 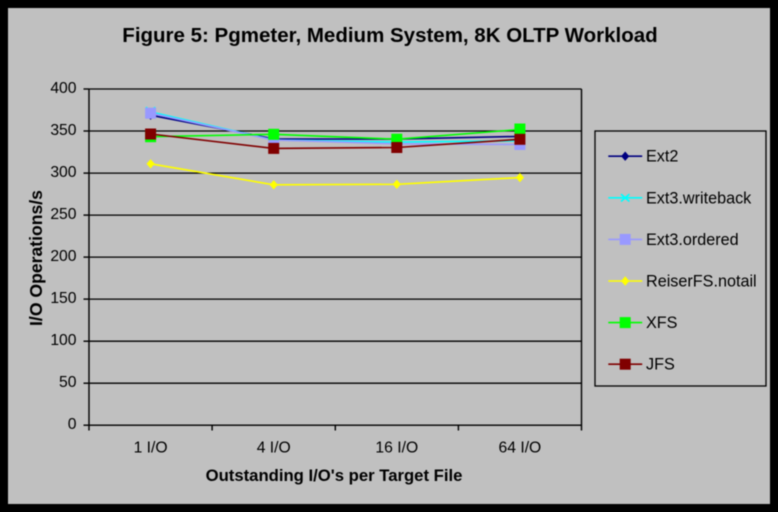 What do you see at coordinates (63, 214) in the screenshot?
I see `svg-text: 250` at bounding box center [63, 214].